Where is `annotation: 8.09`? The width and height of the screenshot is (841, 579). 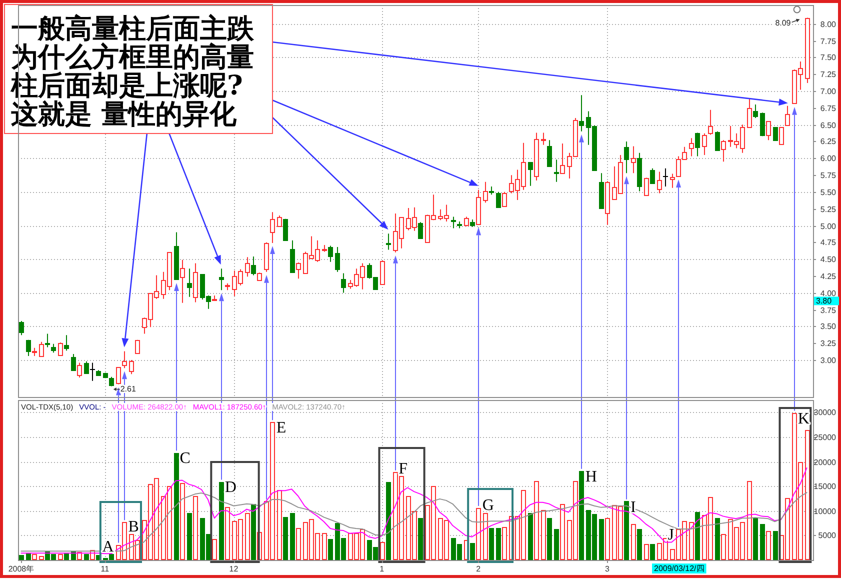
annotation: 8.09 is located at coordinates (783, 23).